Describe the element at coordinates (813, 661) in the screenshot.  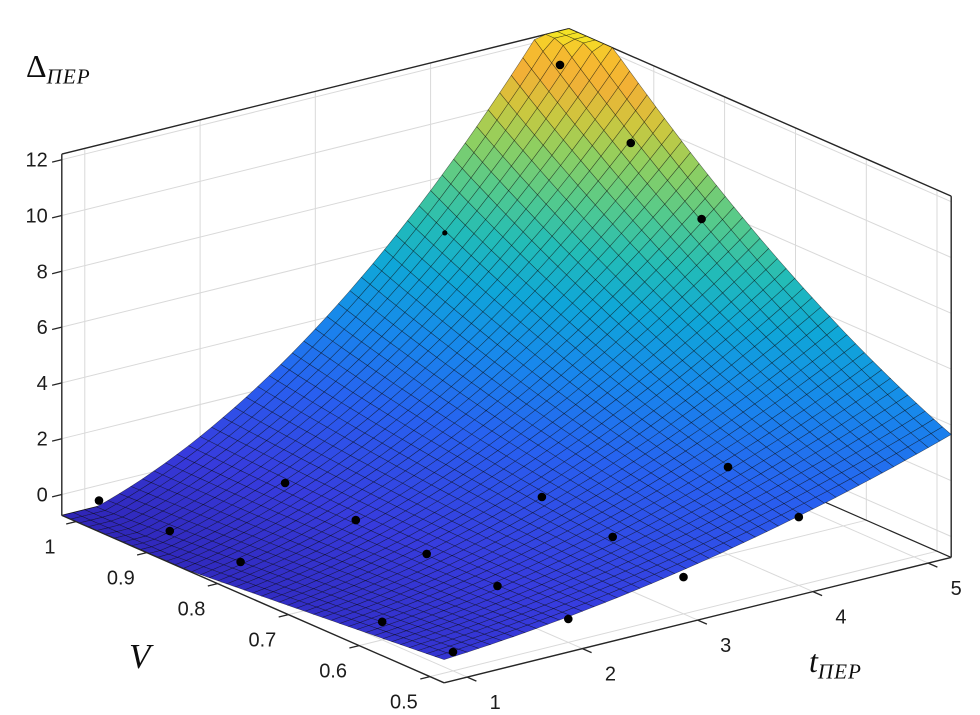
I see `x-axis-label-symbol: t` at that location.